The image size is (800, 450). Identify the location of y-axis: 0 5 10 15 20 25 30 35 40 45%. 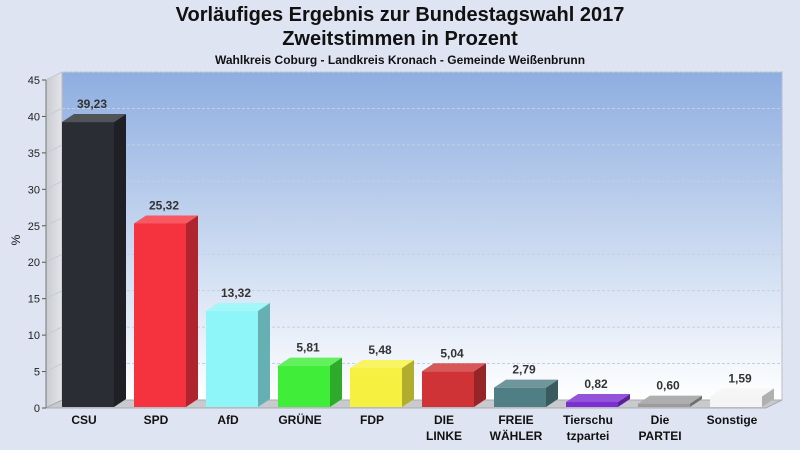
(28, 245).